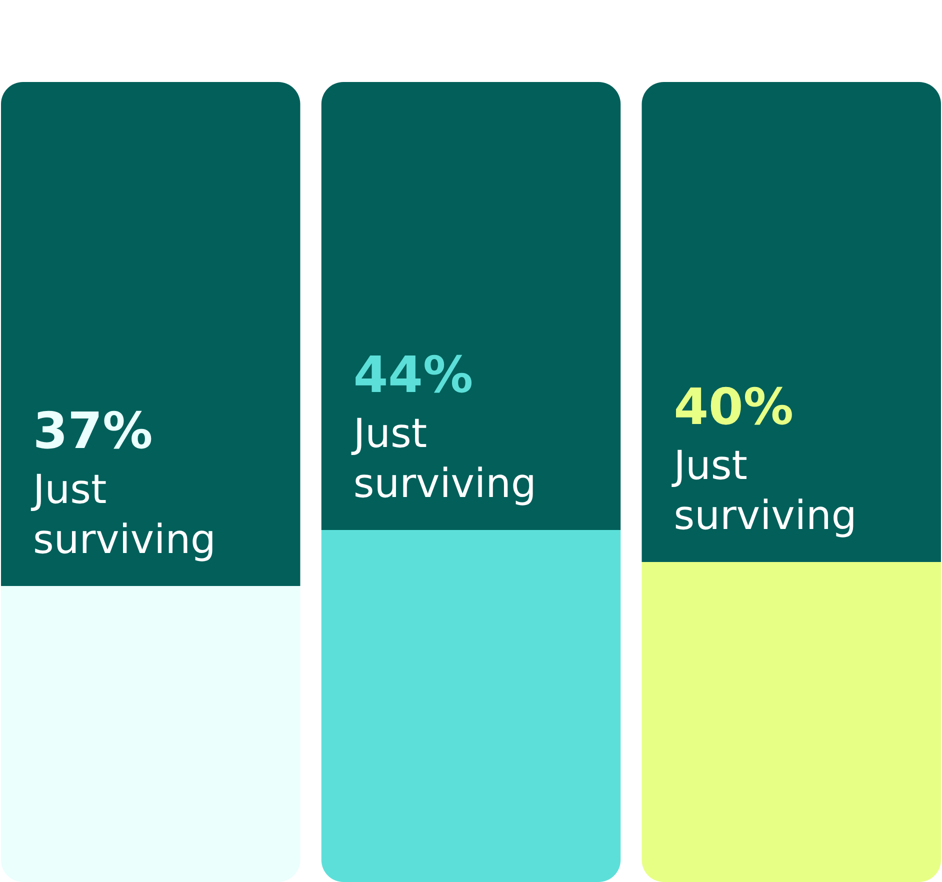  Describe the element at coordinates (93, 431) in the screenshot. I see `data-label: 37%` at that location.